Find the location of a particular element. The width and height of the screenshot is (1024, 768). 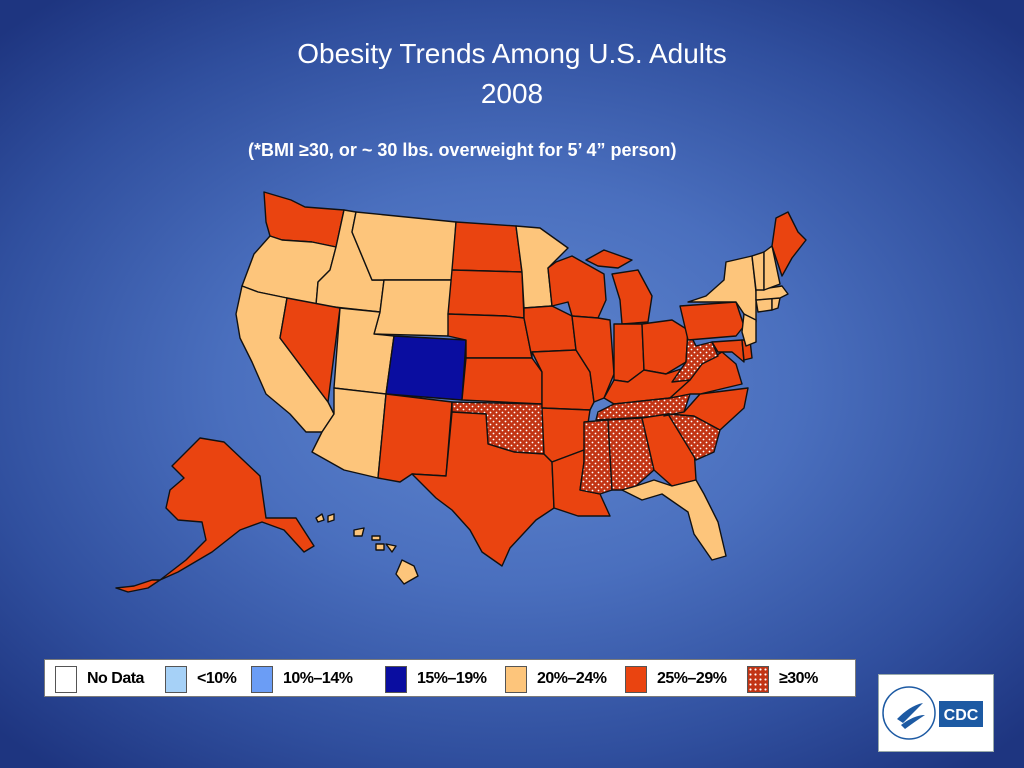

state-new-hampshire is located at coordinates (772, 268).